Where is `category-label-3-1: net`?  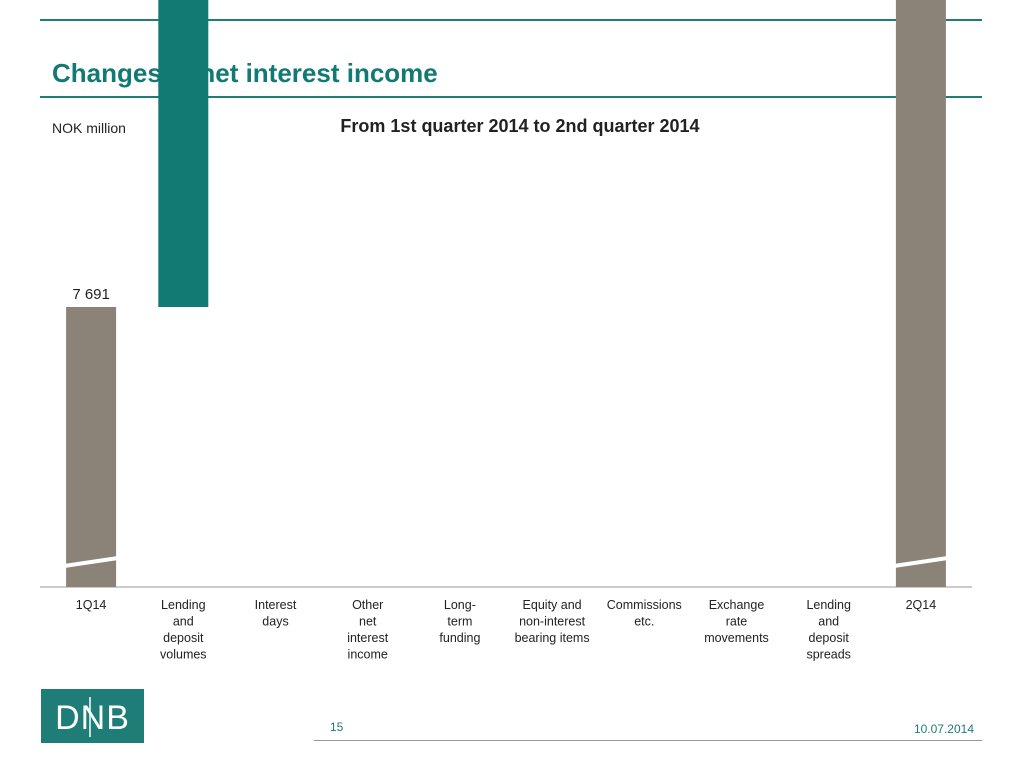
category-label-3-1: net is located at coordinates (368, 622).